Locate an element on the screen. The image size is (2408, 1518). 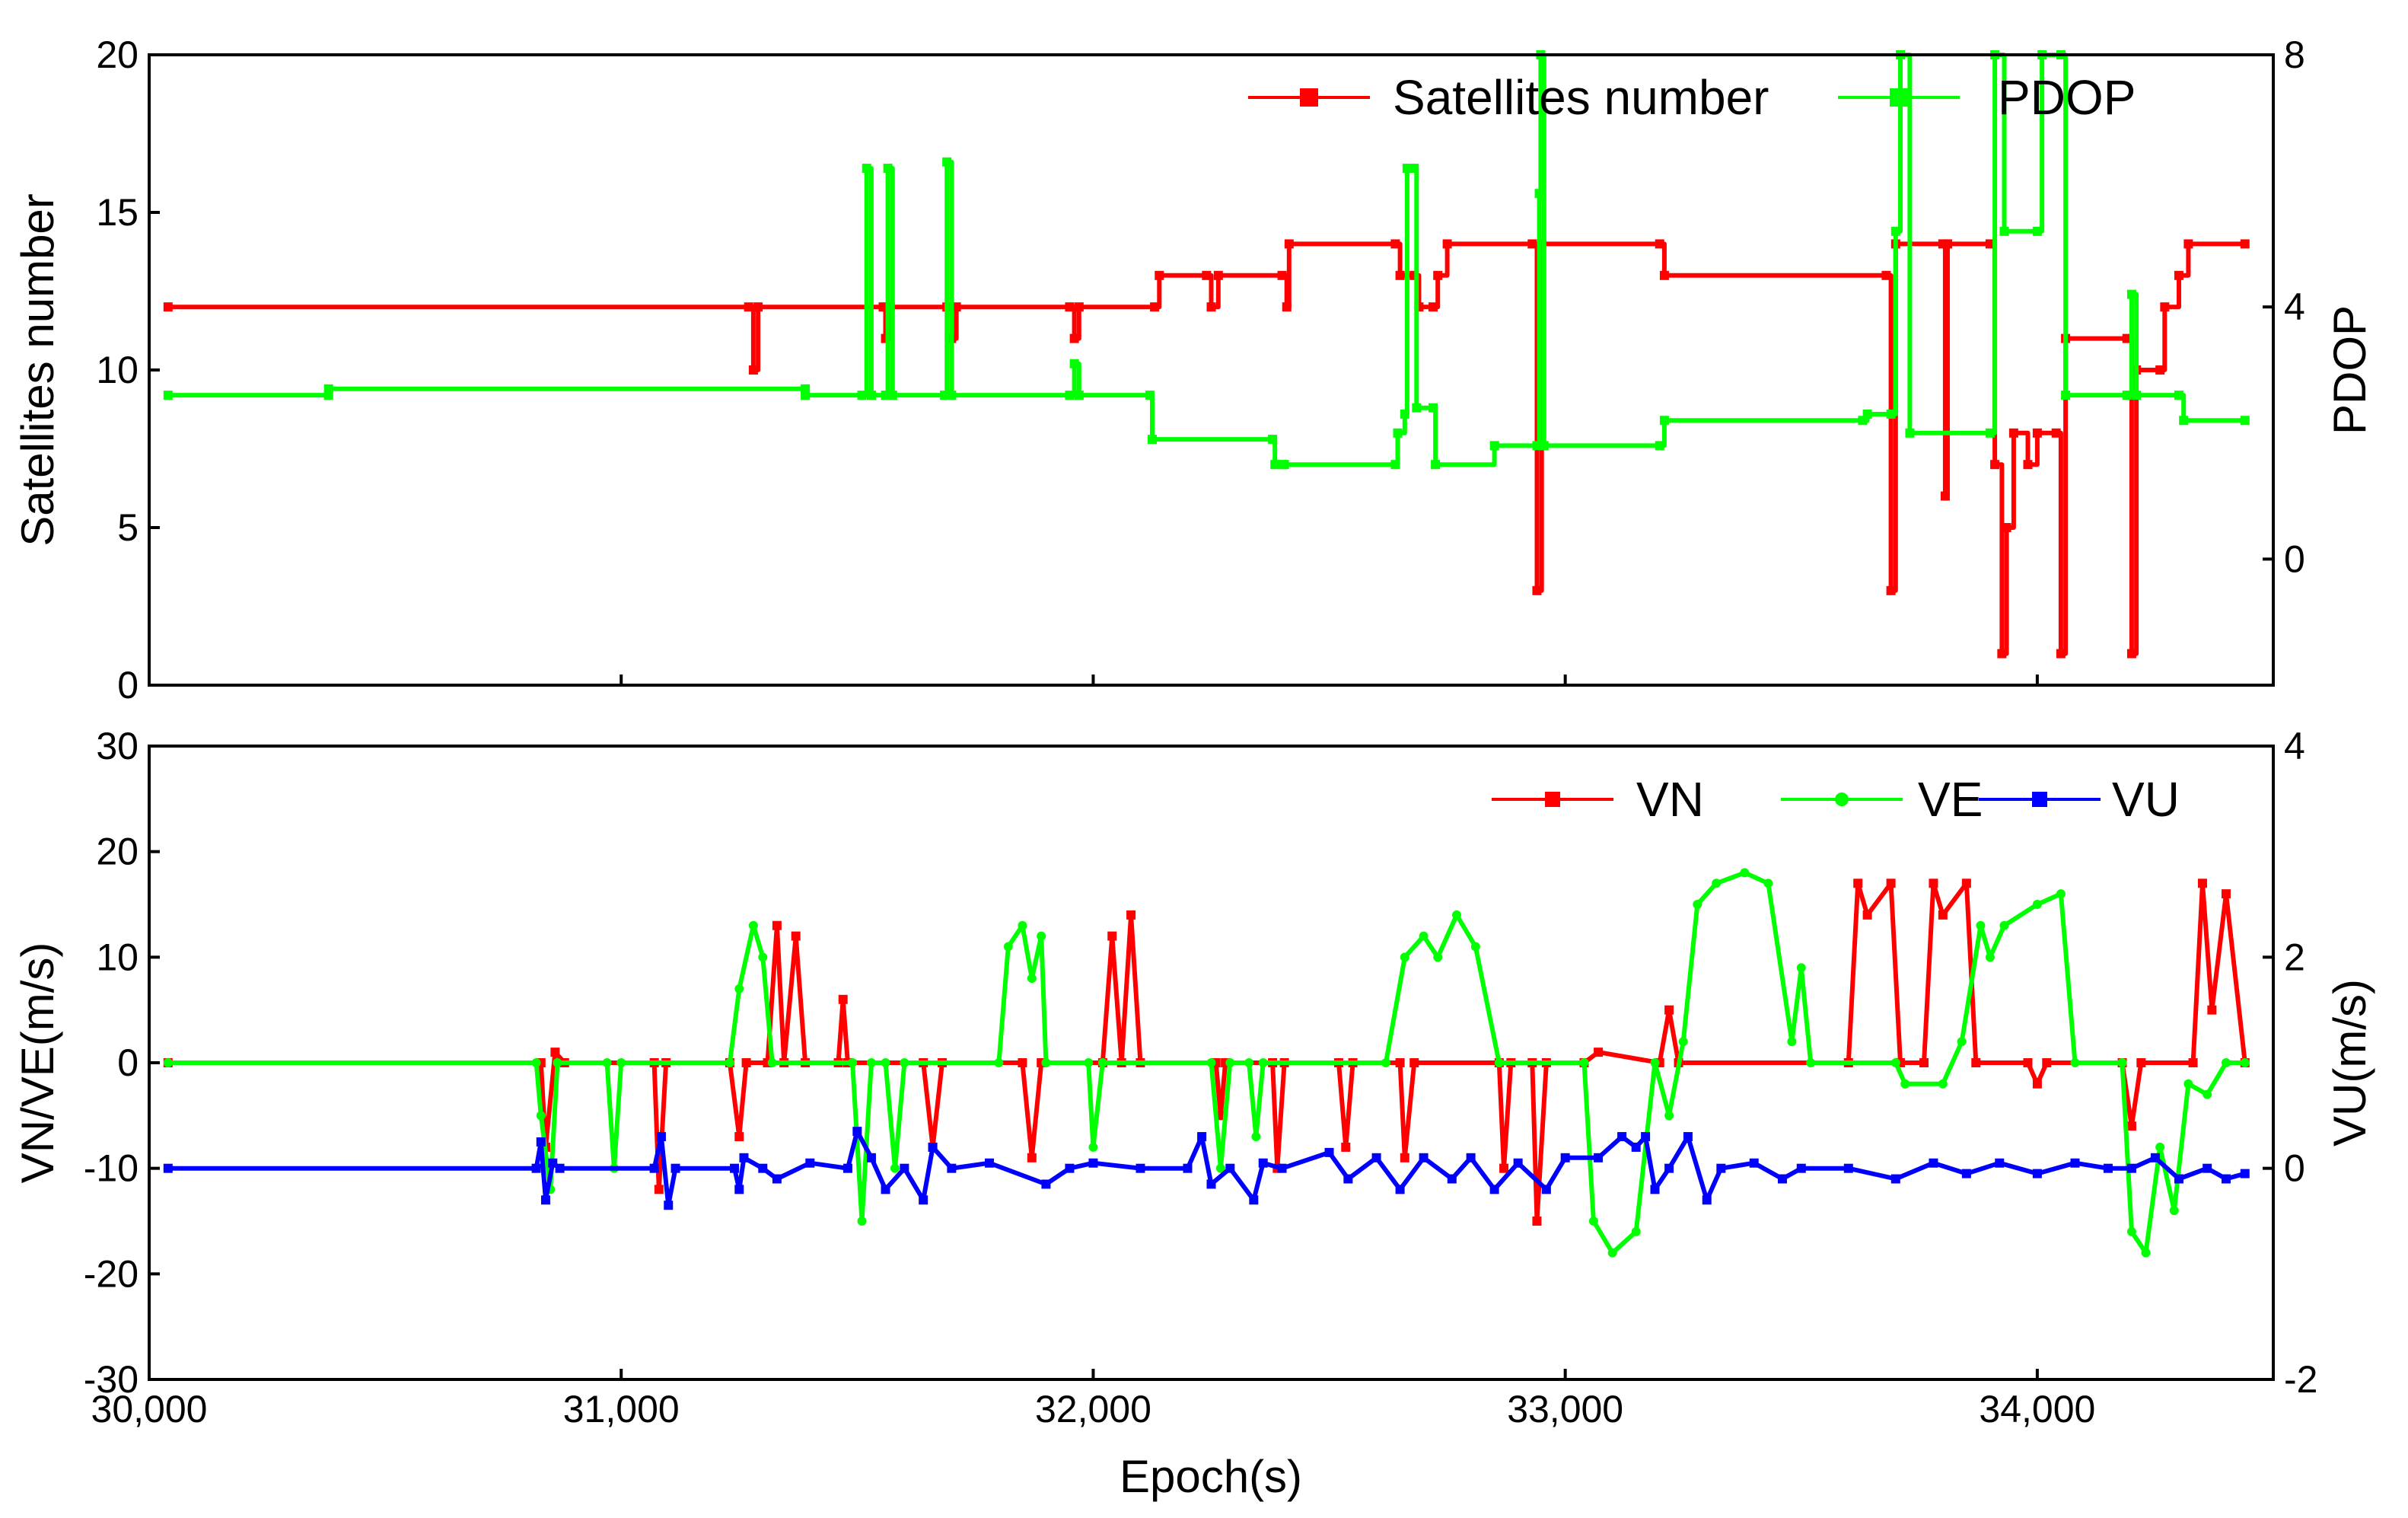
legend-marker-vn is located at coordinates (1552, 799).